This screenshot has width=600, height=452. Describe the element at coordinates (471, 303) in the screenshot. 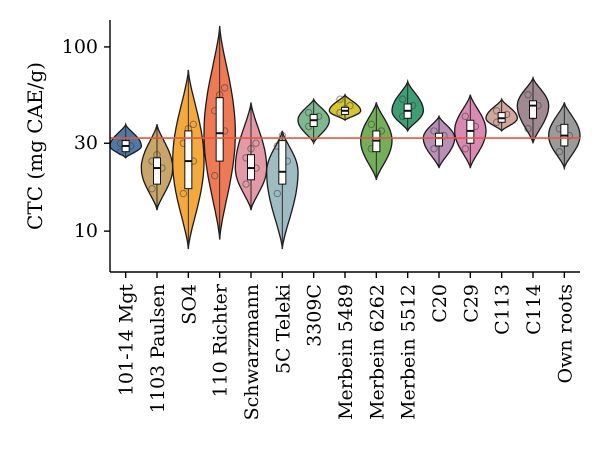

I see `category-label: C29` at that location.